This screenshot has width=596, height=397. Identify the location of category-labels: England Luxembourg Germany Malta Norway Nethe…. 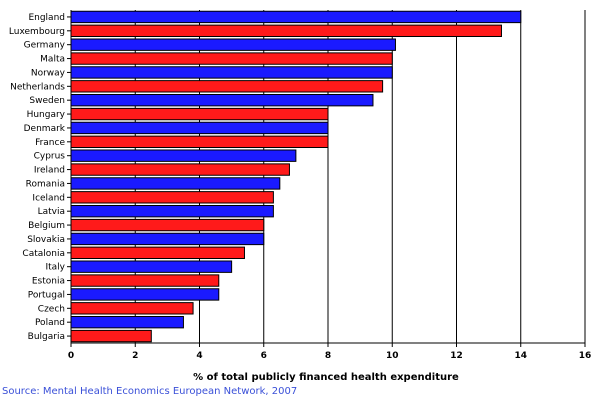
(40, 177).